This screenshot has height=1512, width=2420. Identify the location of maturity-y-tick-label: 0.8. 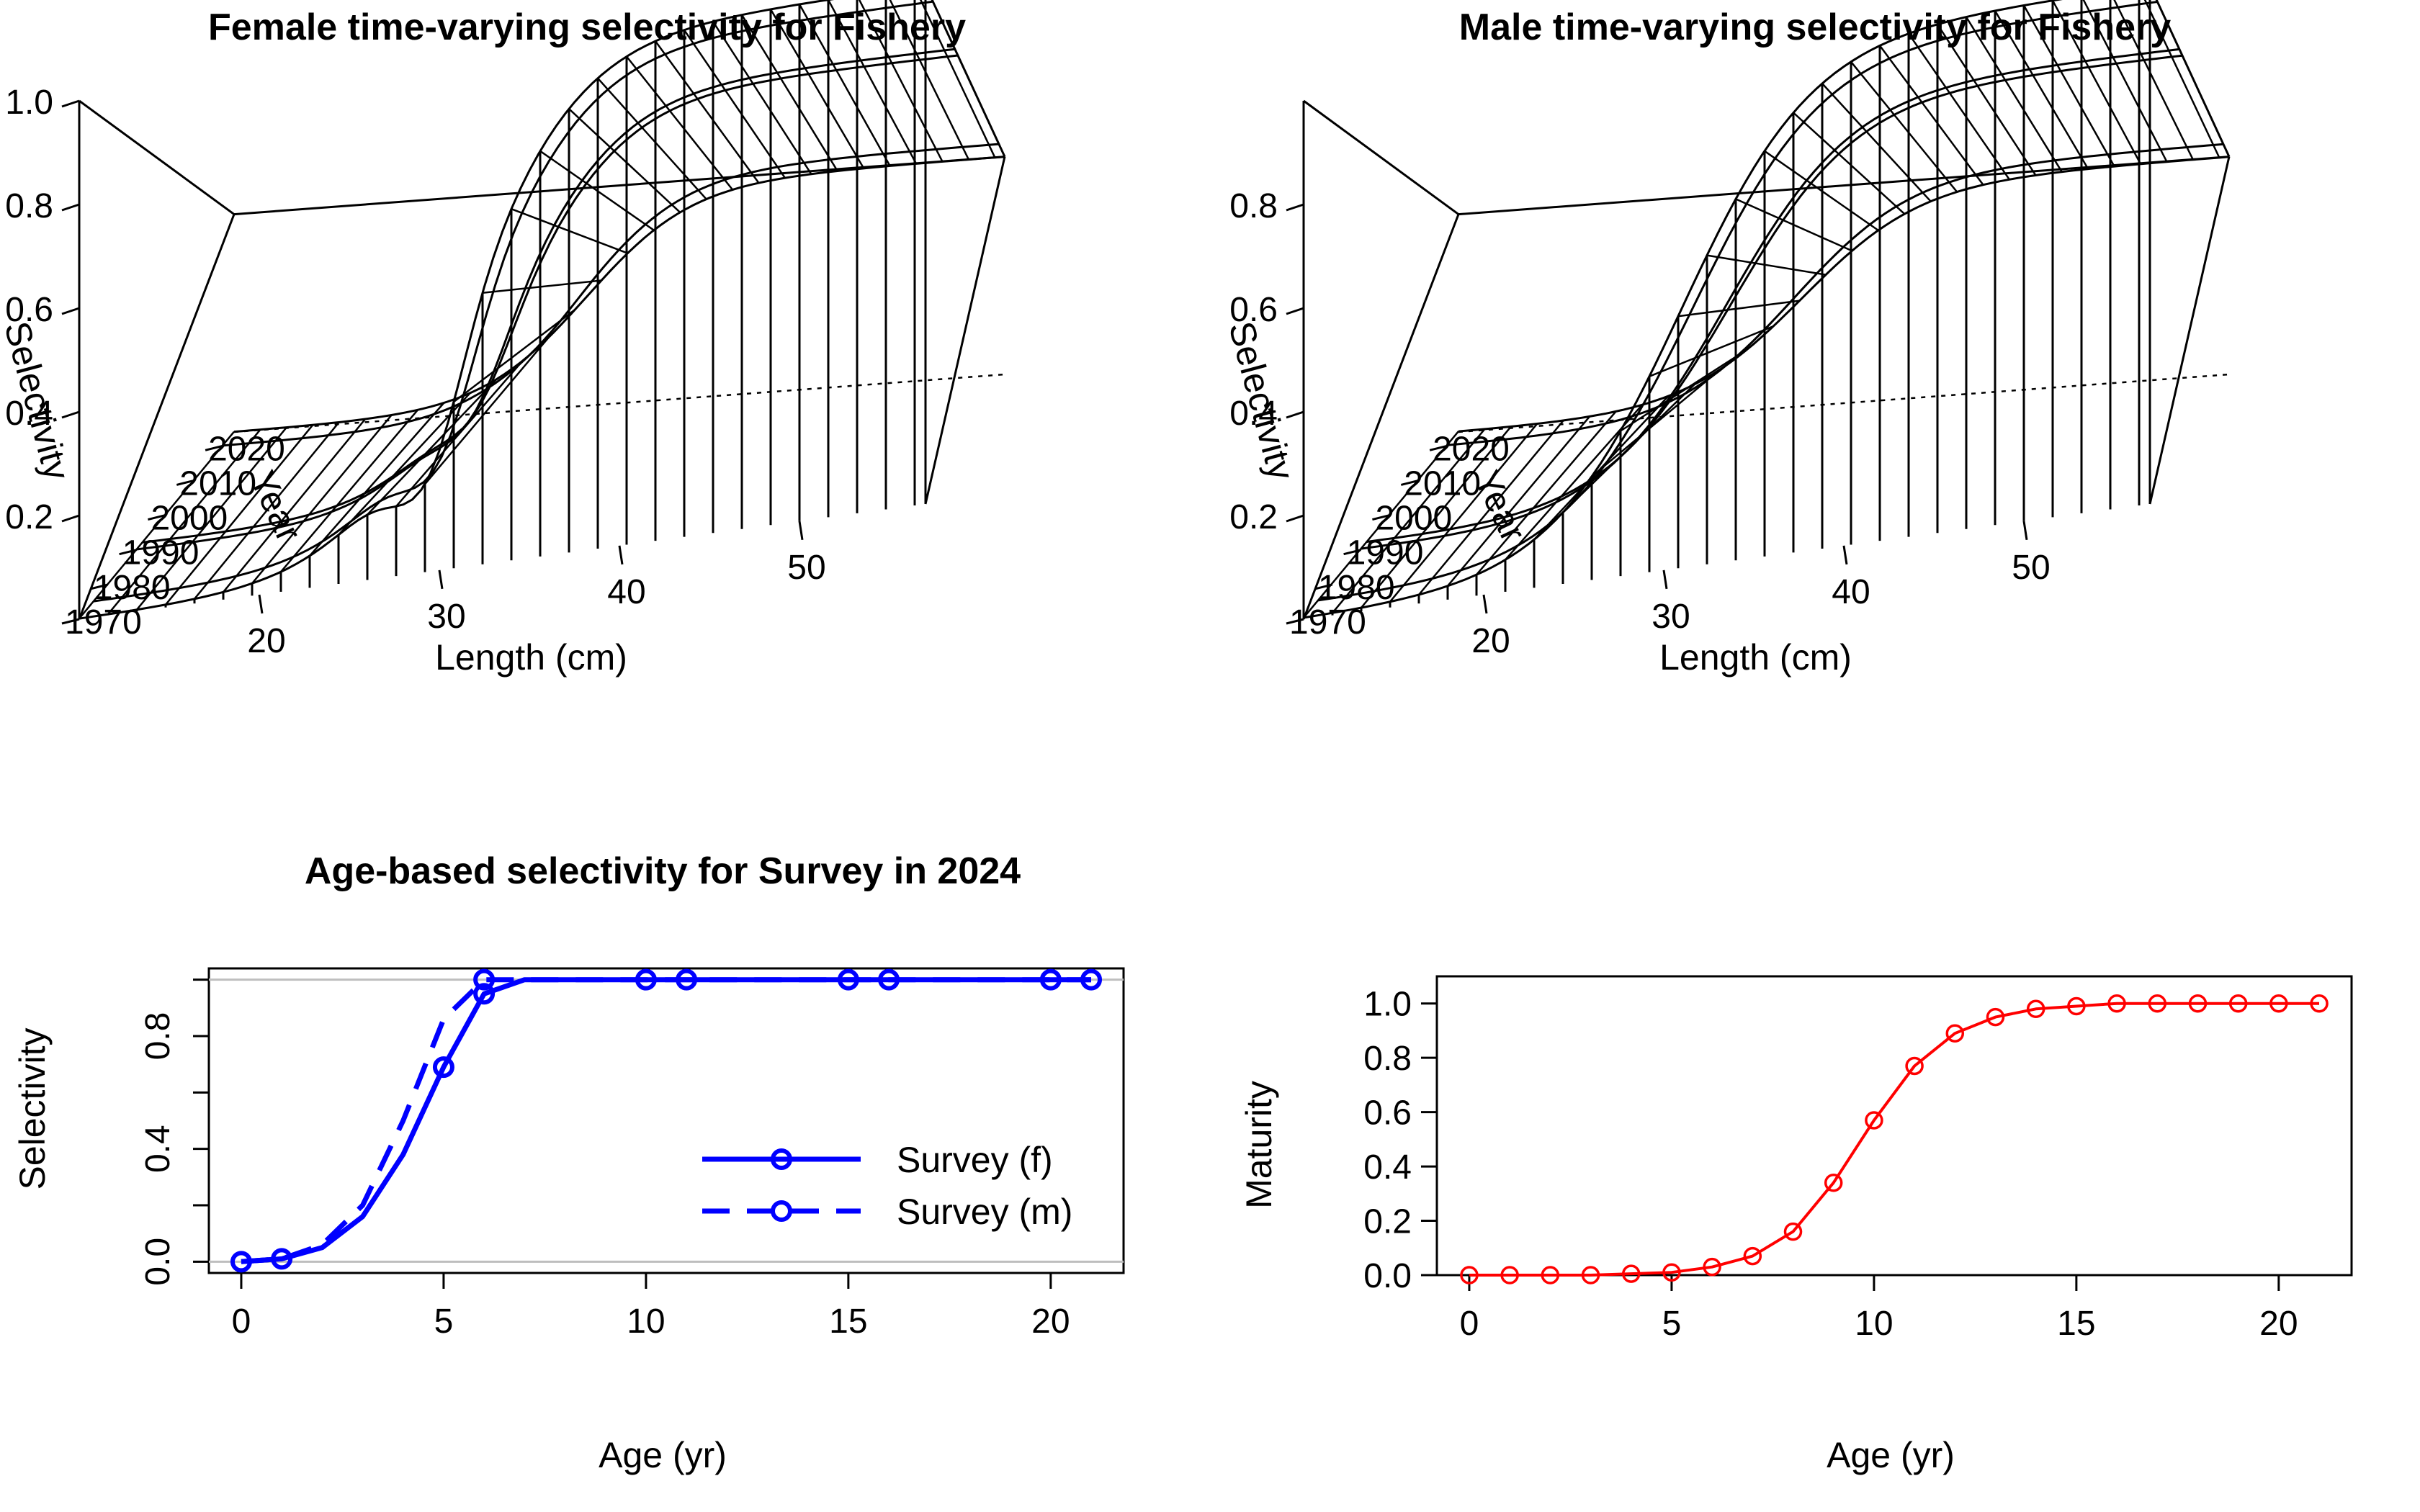
(1387, 1059).